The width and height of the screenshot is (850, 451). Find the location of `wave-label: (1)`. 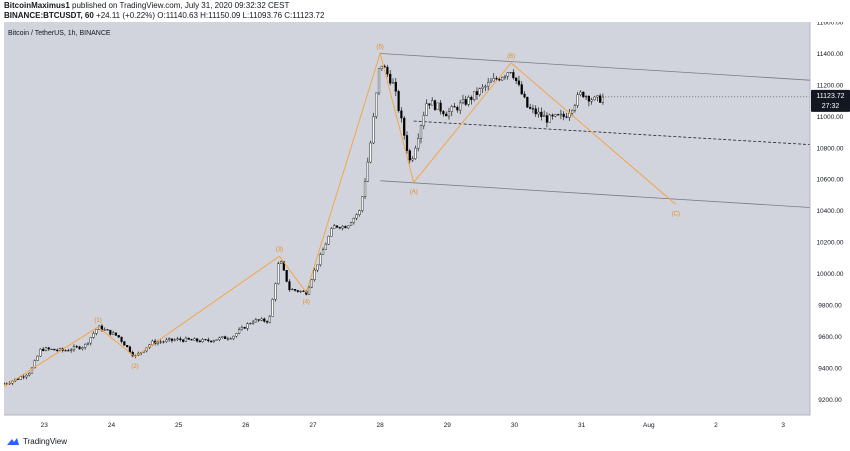

wave-label: (1) is located at coordinates (97, 321).